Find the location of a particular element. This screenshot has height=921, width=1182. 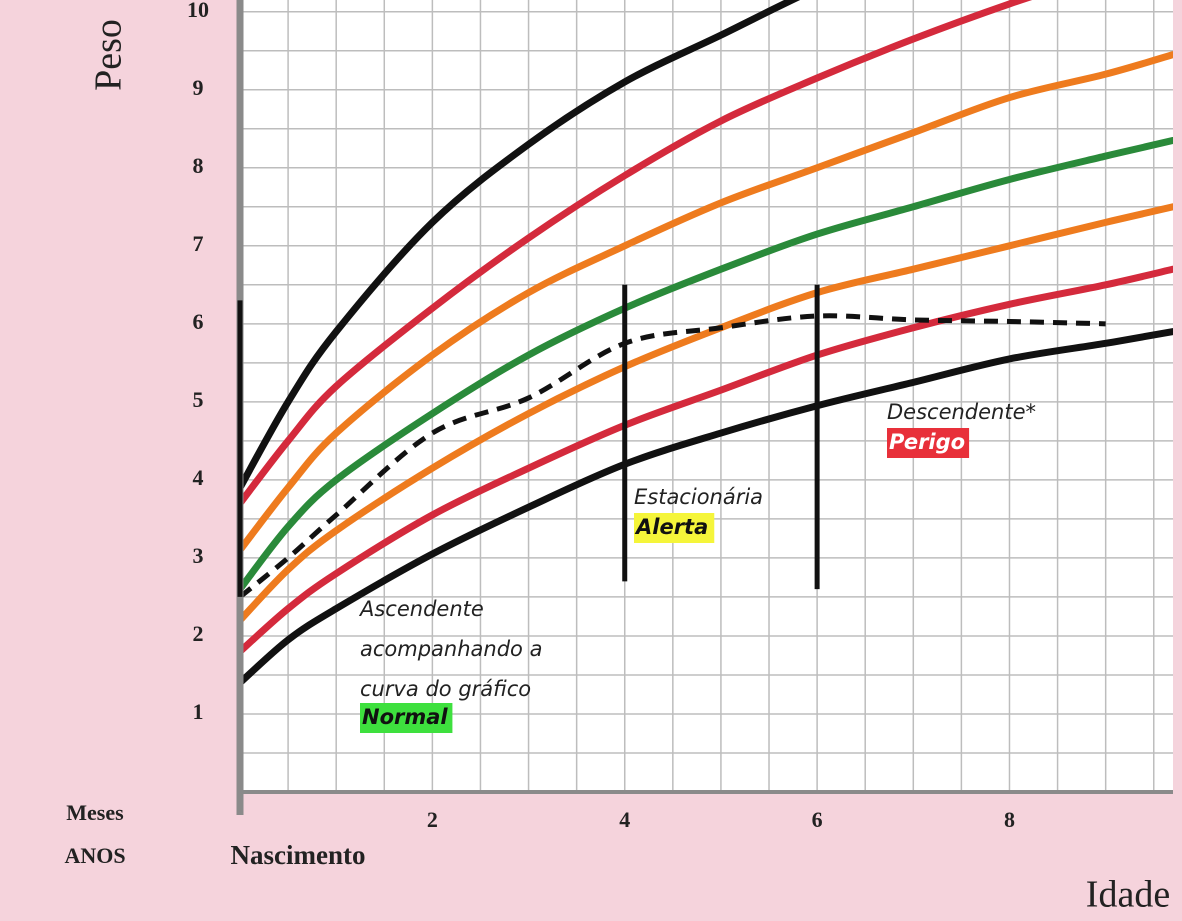

status-label: Alerta is located at coordinates (671, 527).